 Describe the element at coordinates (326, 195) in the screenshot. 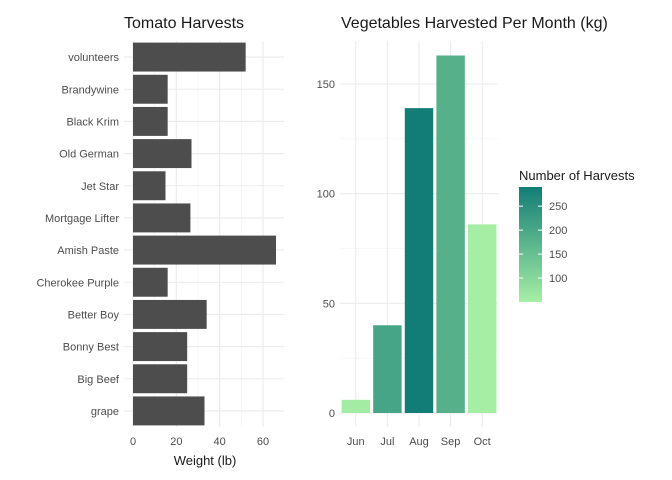

I see `vegetables-y-tick-label: 100` at that location.